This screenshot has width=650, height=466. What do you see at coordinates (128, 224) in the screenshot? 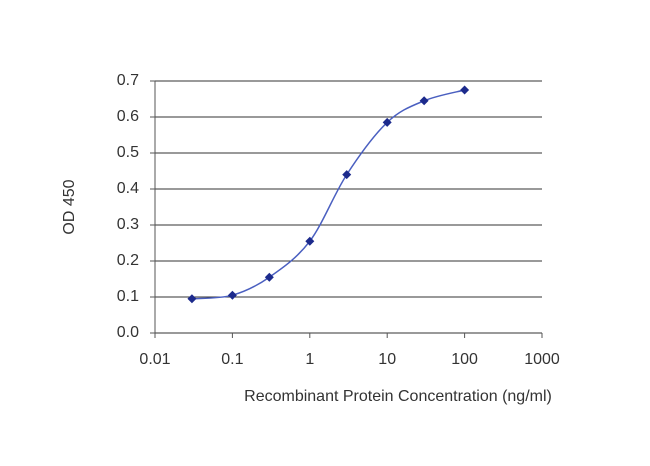
I see `y-tick-label: 0.3` at bounding box center [128, 224].